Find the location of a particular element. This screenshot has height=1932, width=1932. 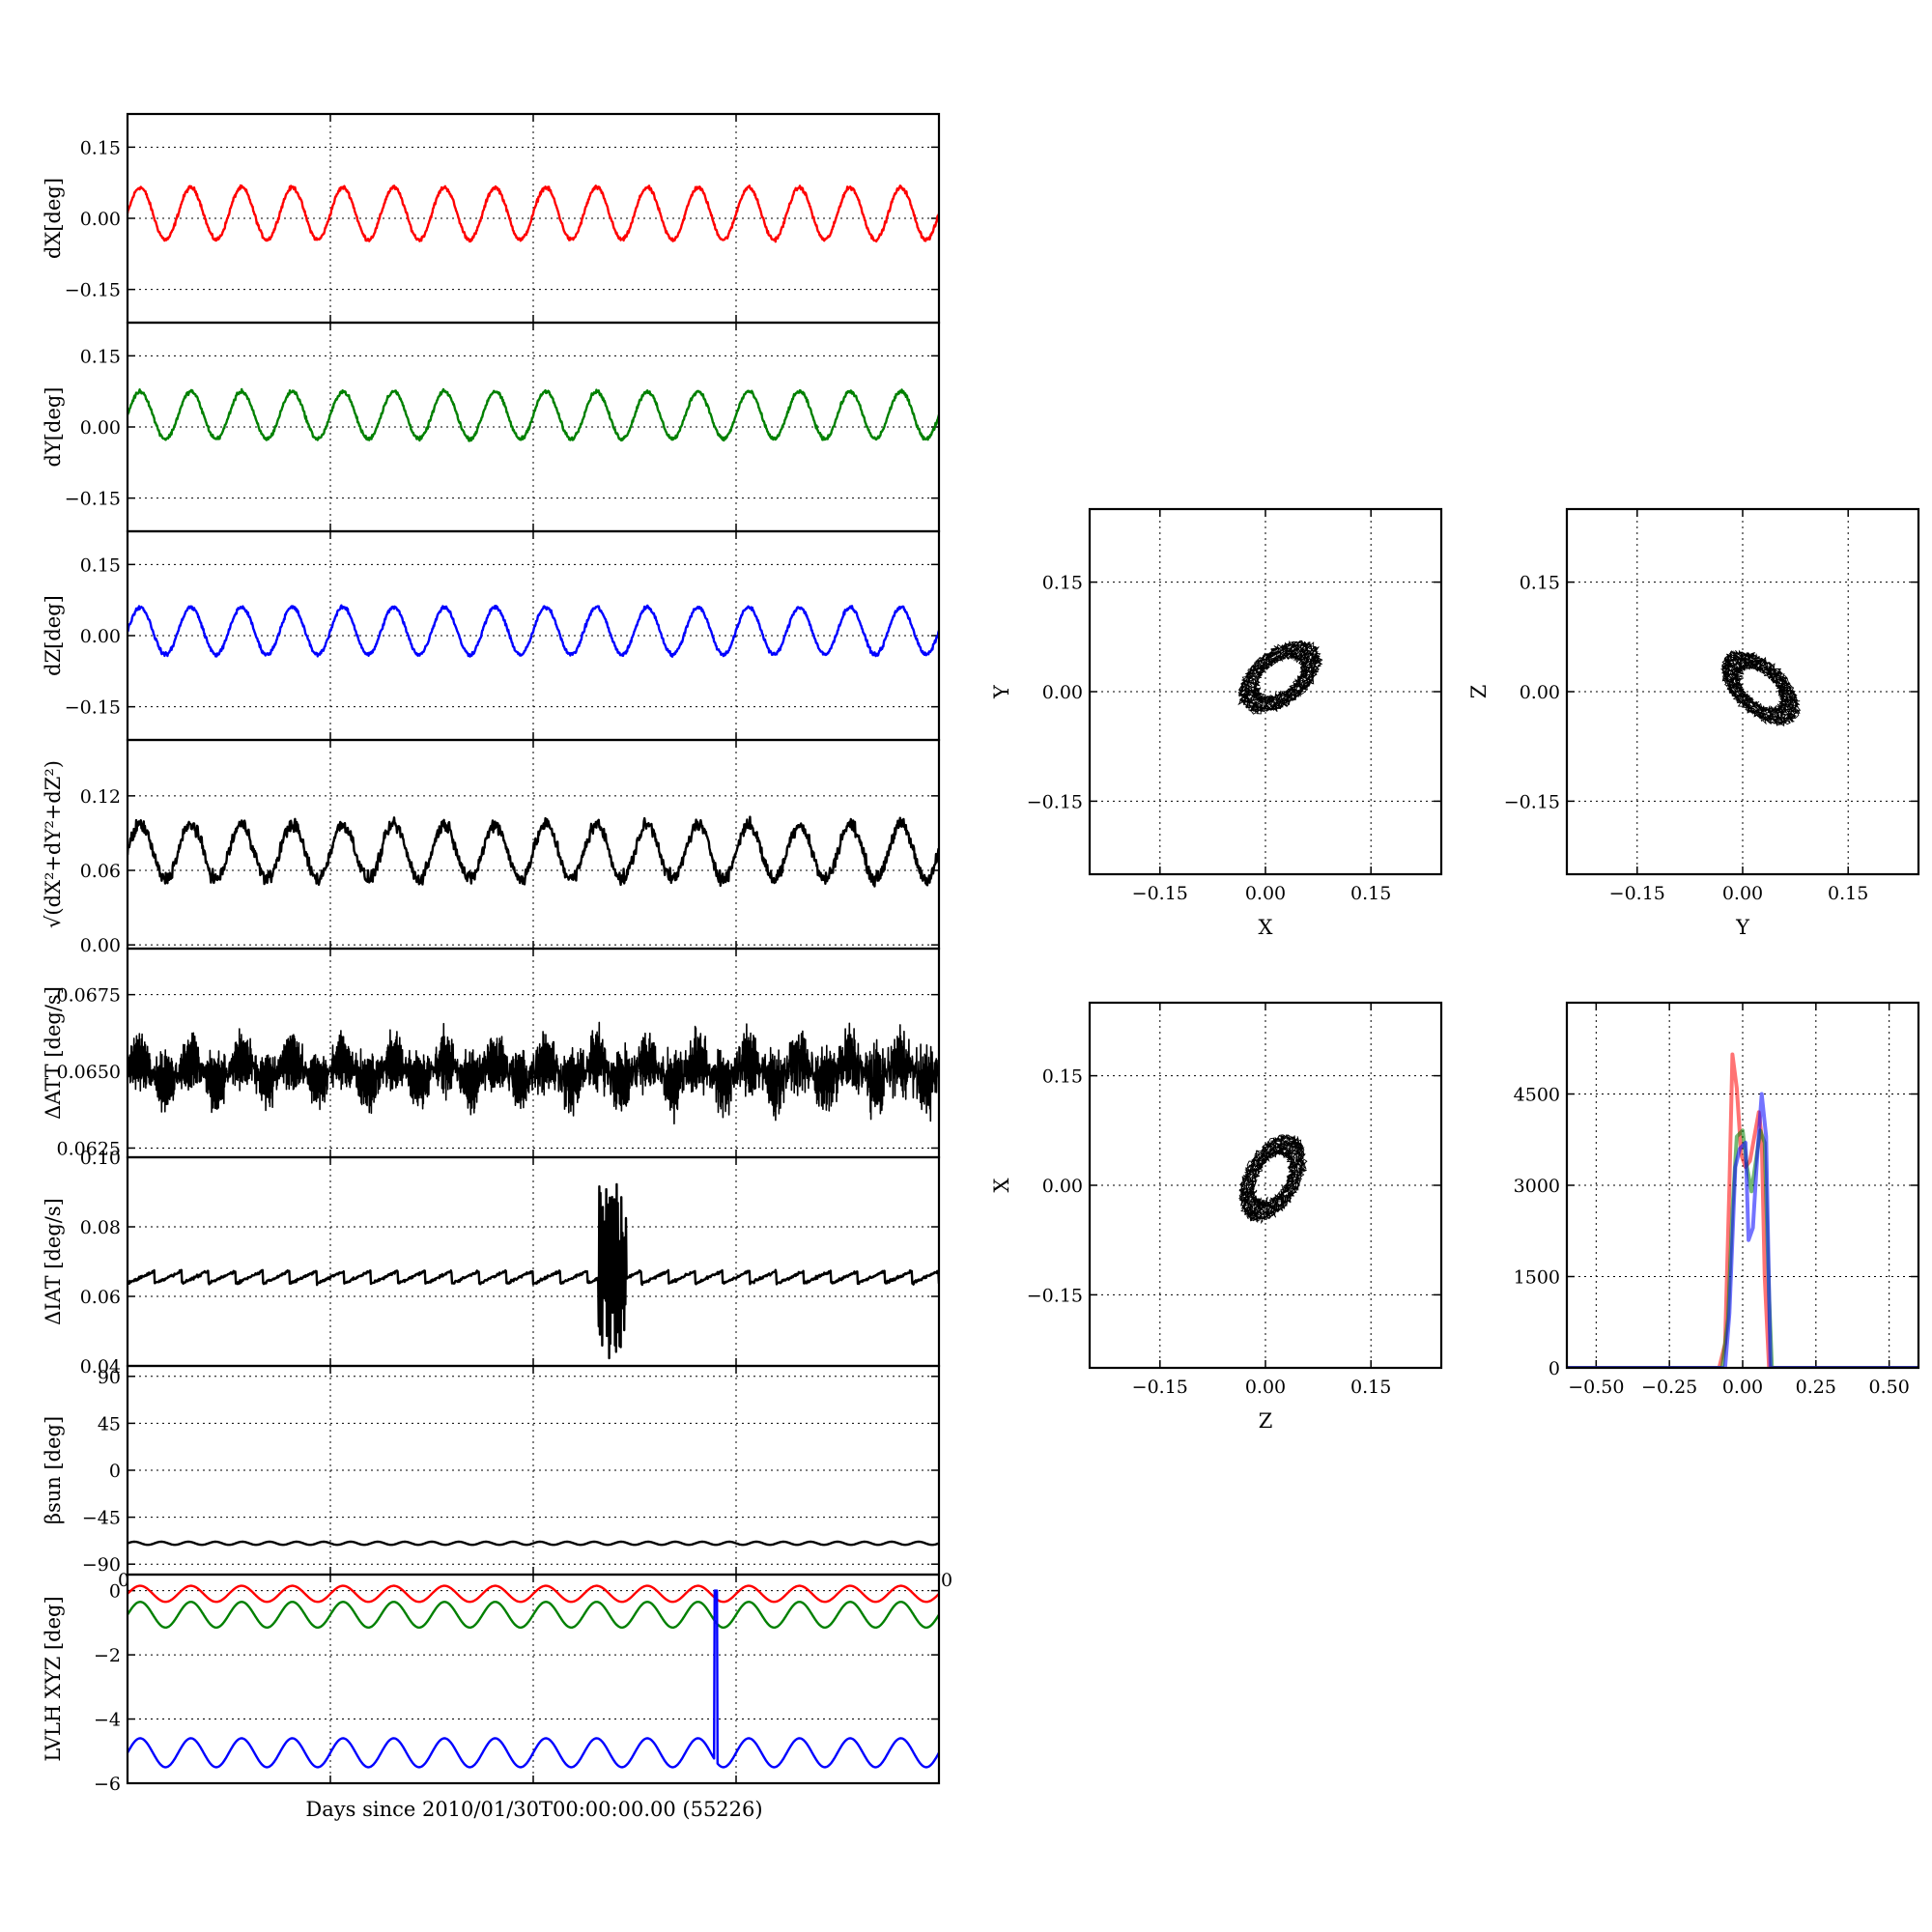

panel-dy: 0.15 0.00 −0.15 dY[deg] is located at coordinates (491, 427).